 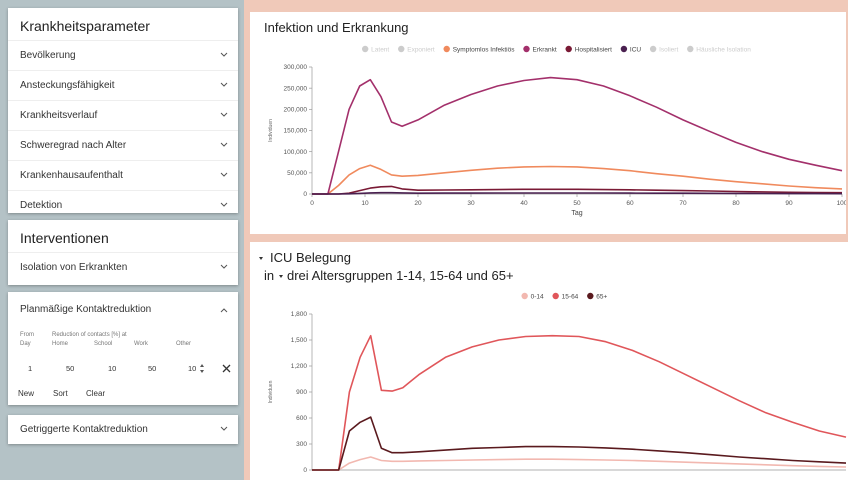 I want to click on y-tick-label: 600, so click(x=301, y=418).